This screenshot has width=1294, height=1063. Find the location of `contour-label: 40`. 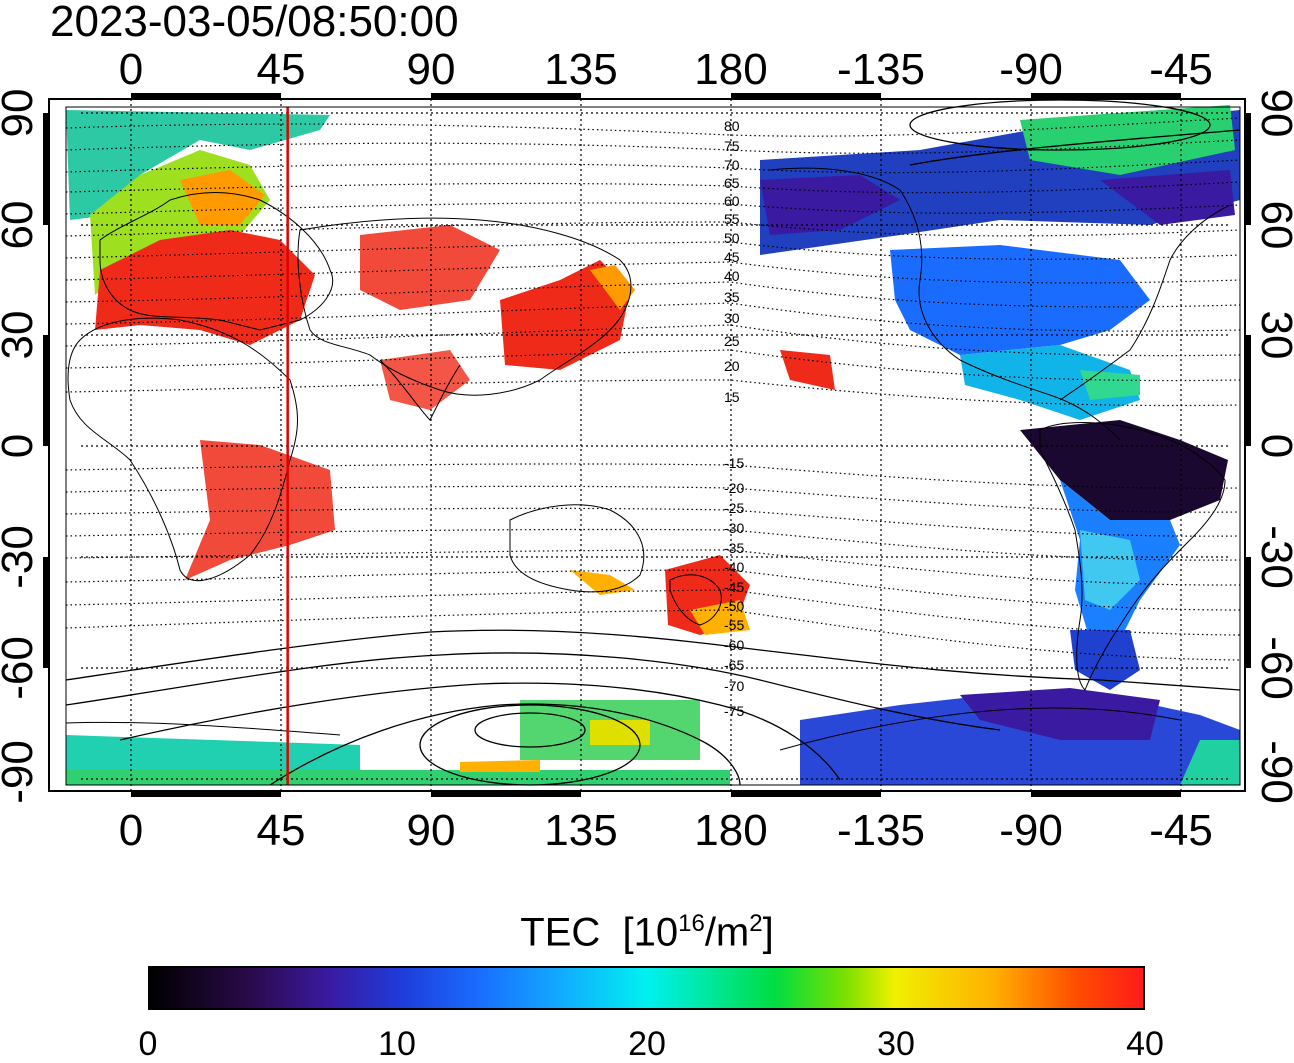

contour-label: 40 is located at coordinates (732, 276).